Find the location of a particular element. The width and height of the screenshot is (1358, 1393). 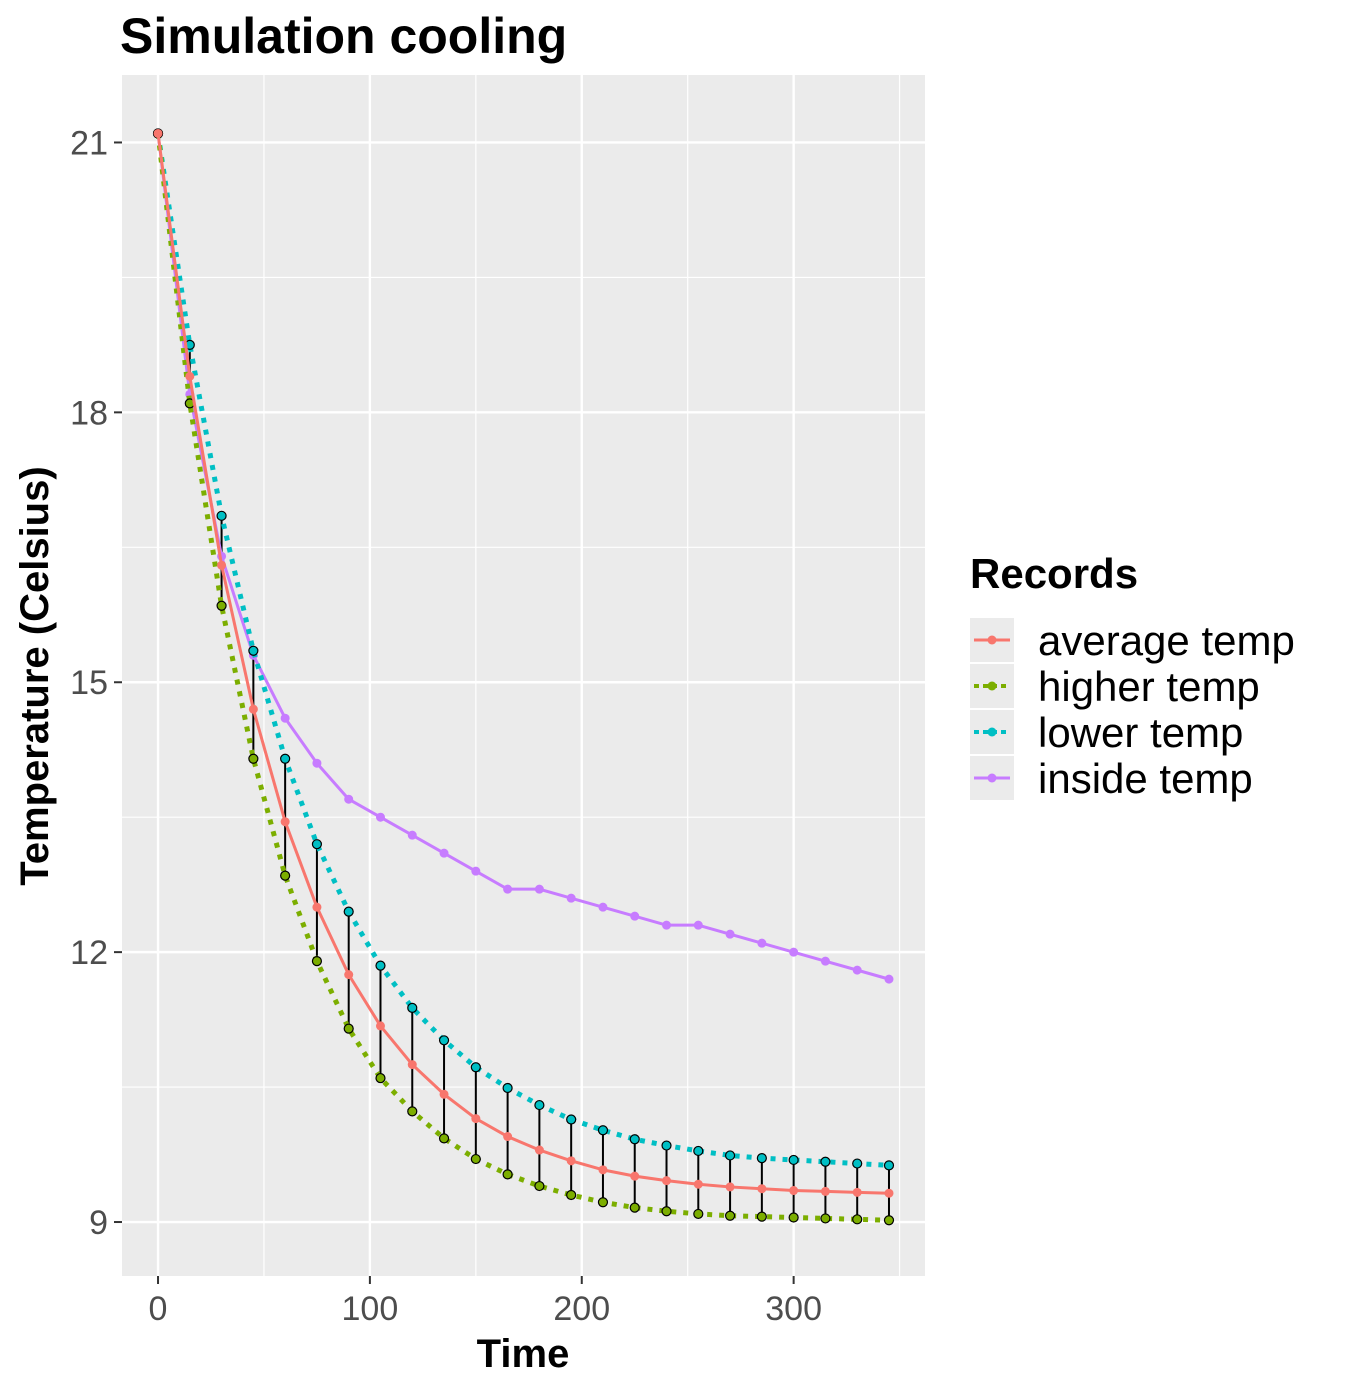

legend-item-lower-temp: lower temp is located at coordinates (1106, 732).